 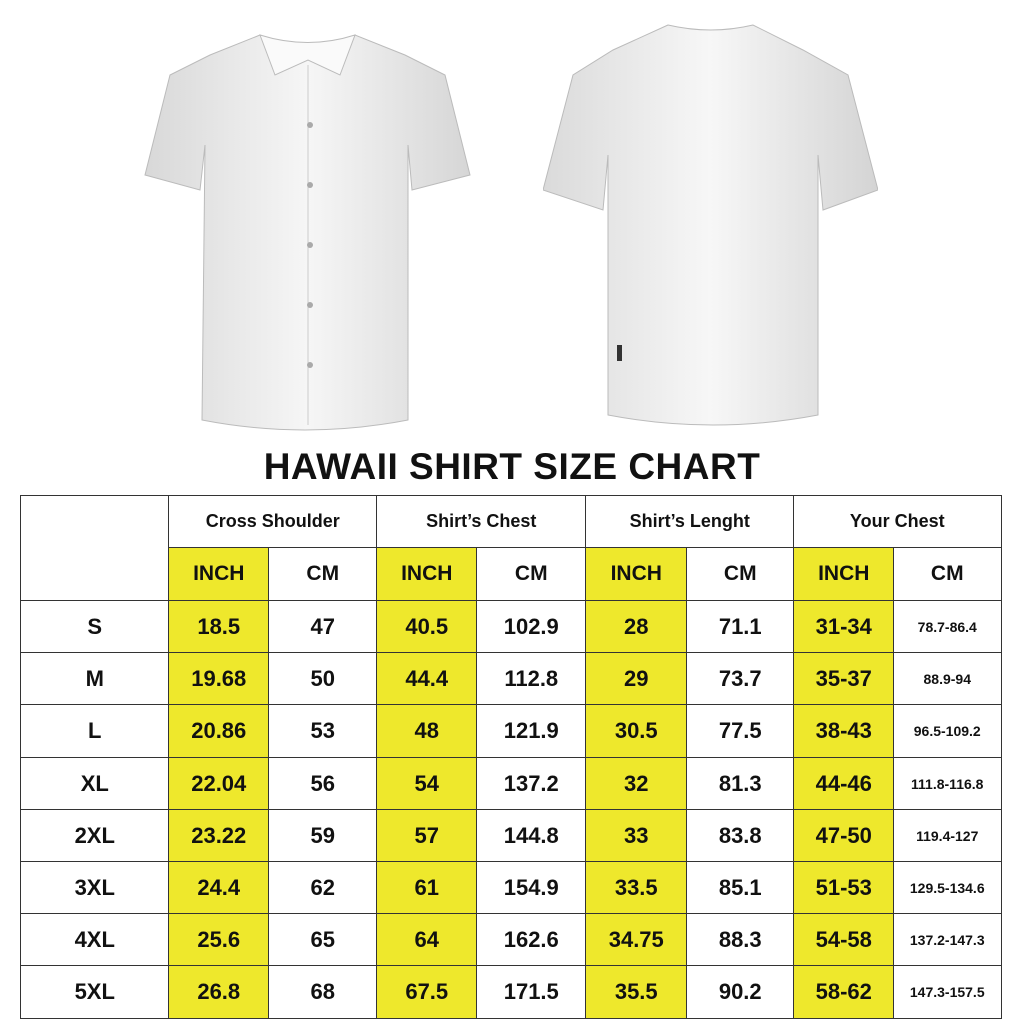 I want to click on table-cell: 171.5, so click(x=531, y=992).